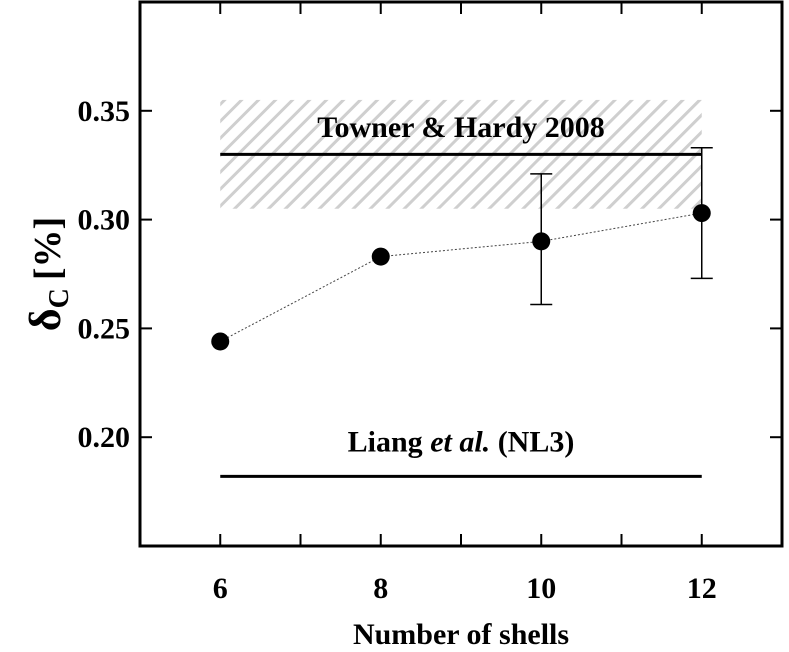  What do you see at coordinates (461, 277) in the screenshot?
I see `series-line` at bounding box center [461, 277].